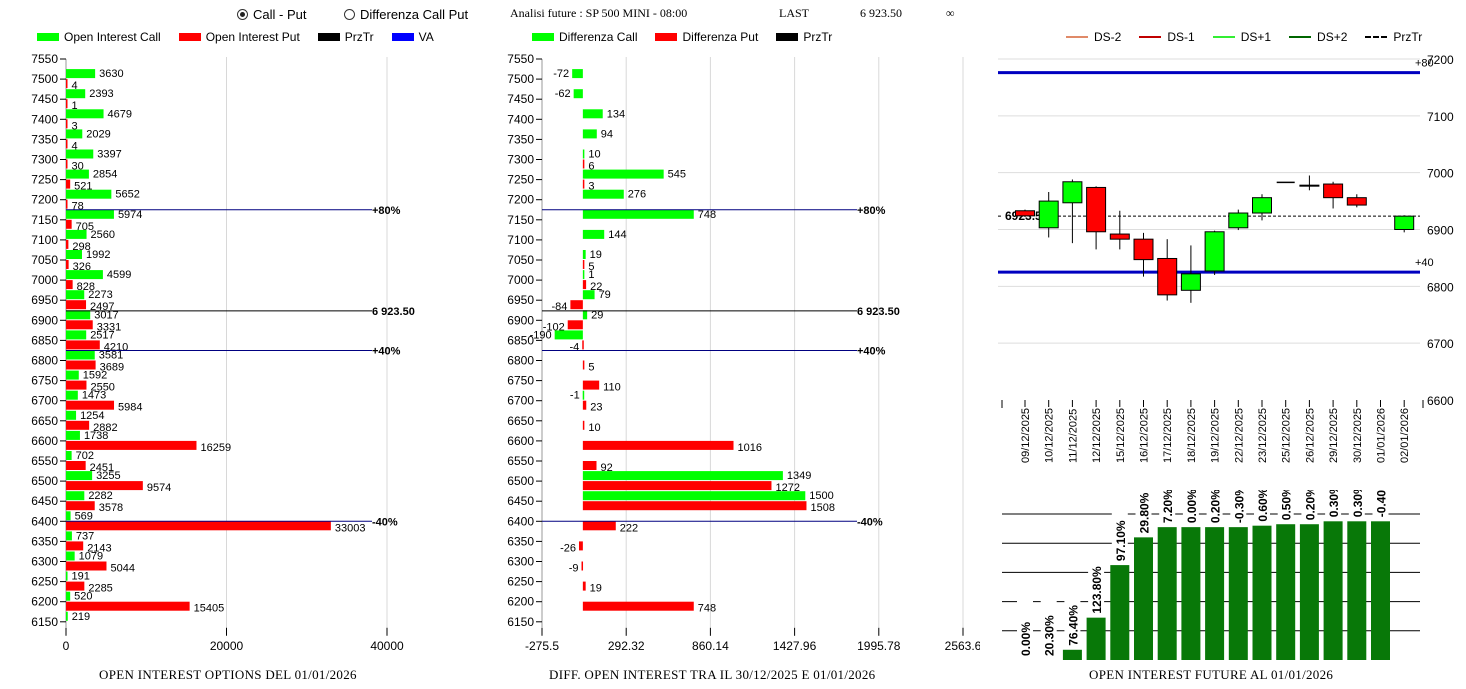 The width and height of the screenshot is (1466, 689). Describe the element at coordinates (1263, 435) in the screenshot. I see `x-tick-label: 23/12/2025` at that location.